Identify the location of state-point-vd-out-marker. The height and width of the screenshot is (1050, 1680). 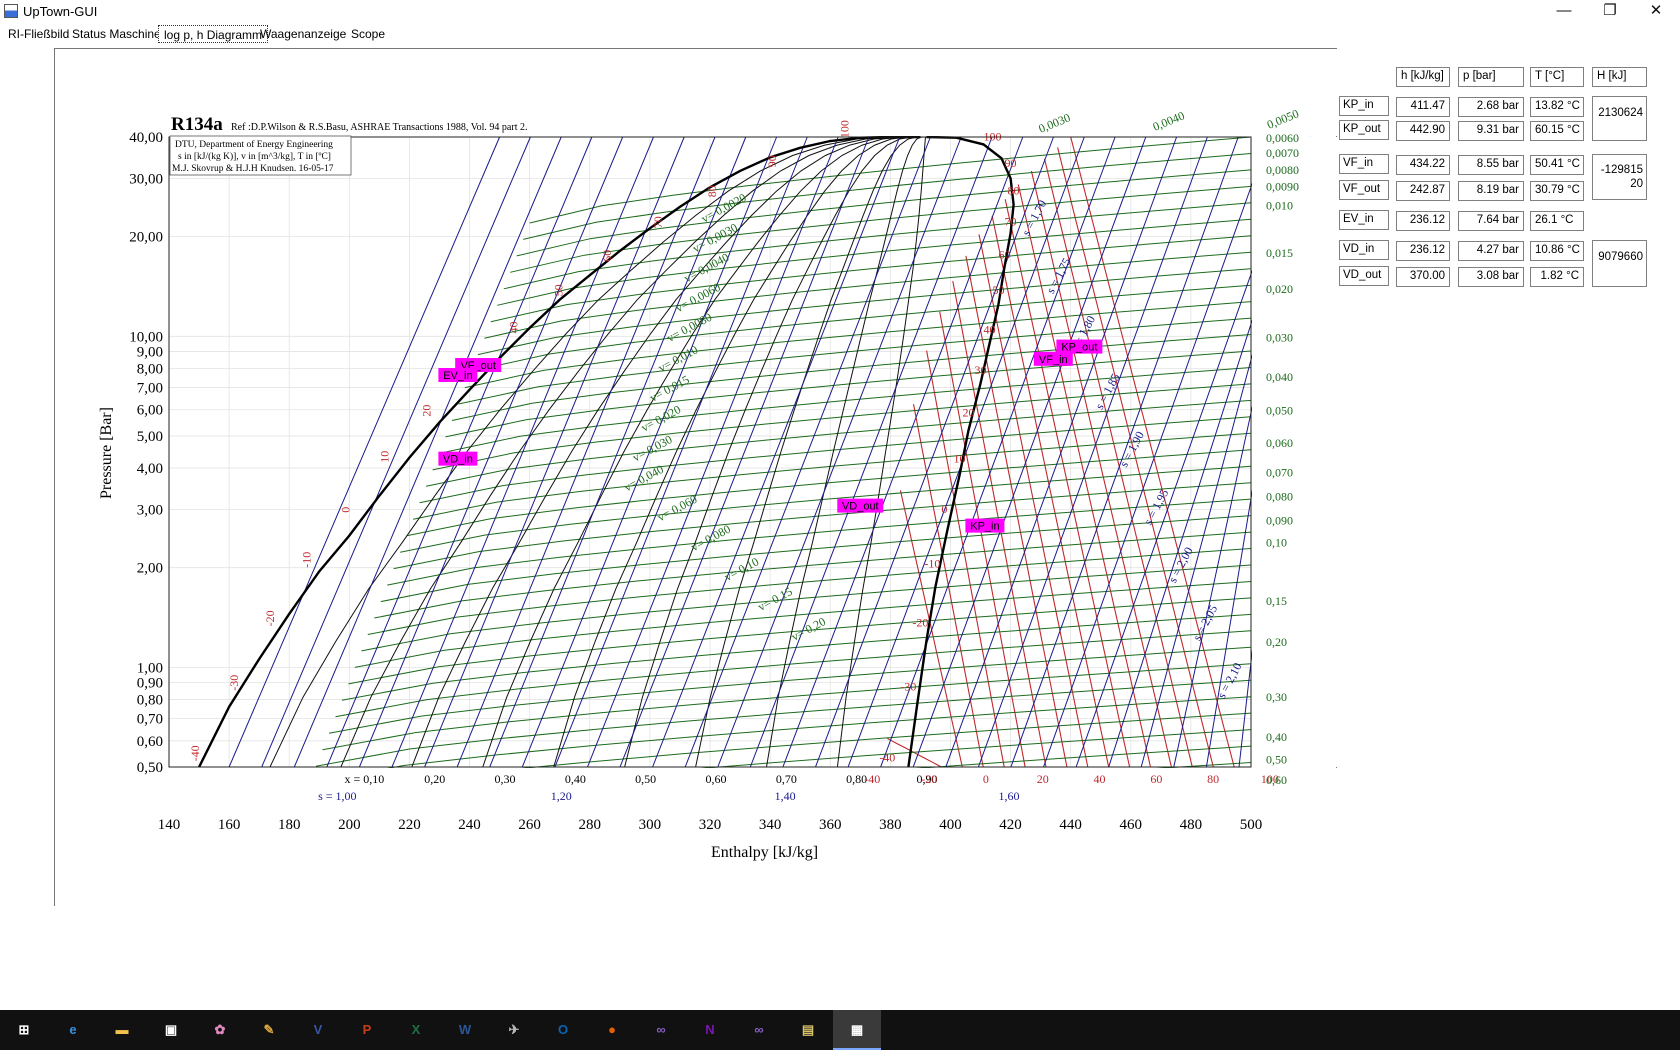
(860, 505).